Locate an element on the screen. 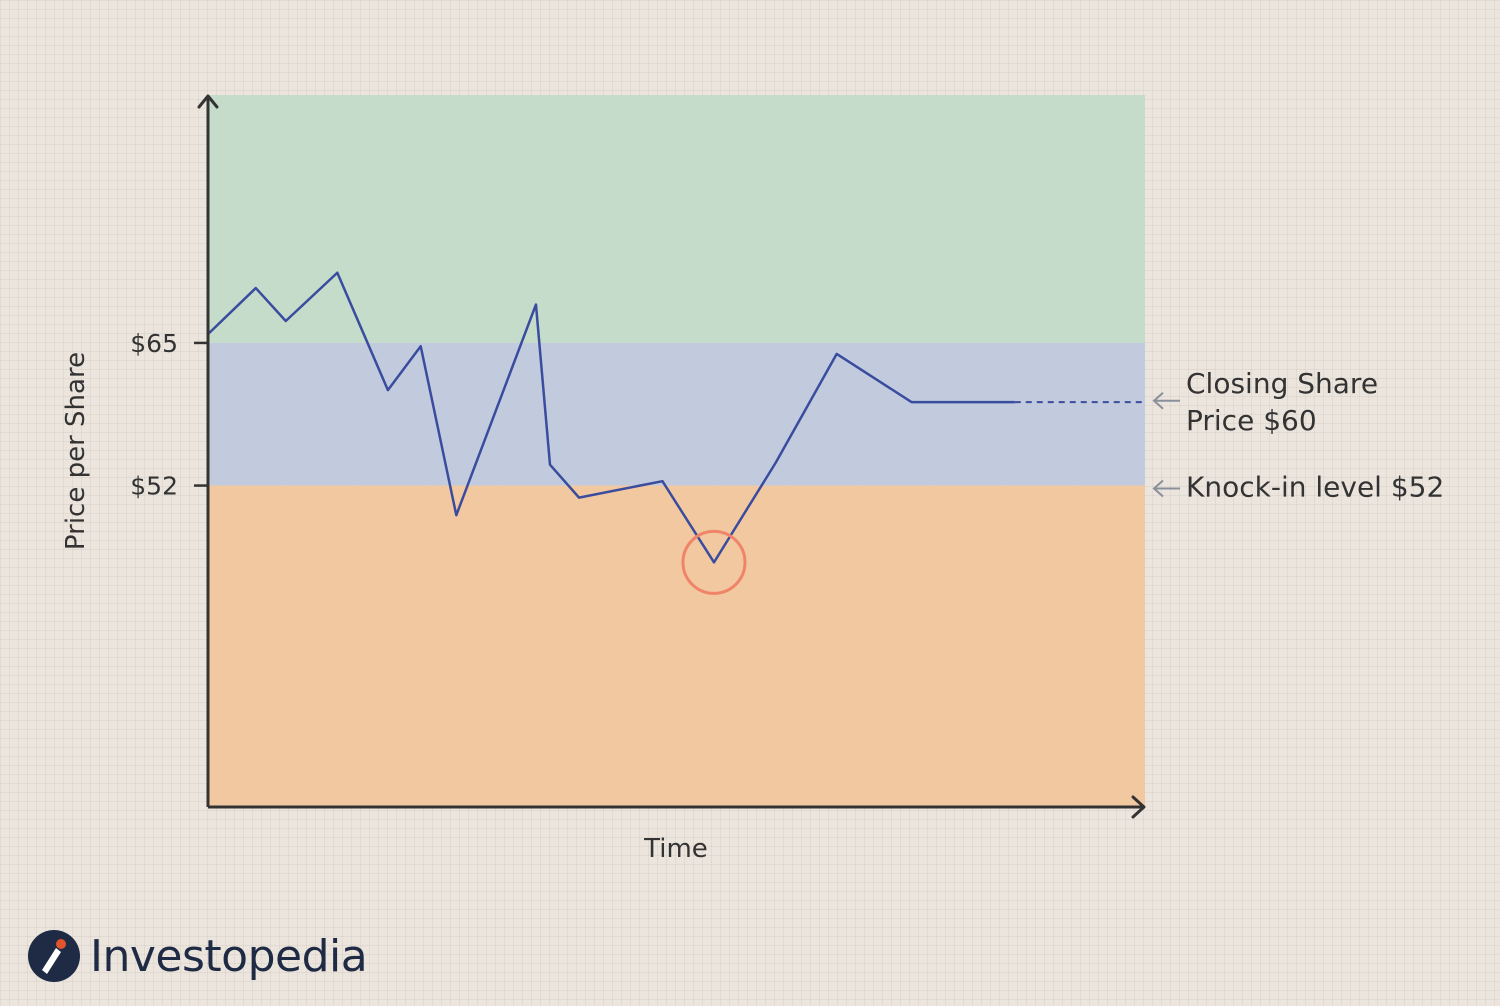 Image resolution: width=1500 pixels, height=1006 pixels. investopedia-logo-icon is located at coordinates (54, 956).